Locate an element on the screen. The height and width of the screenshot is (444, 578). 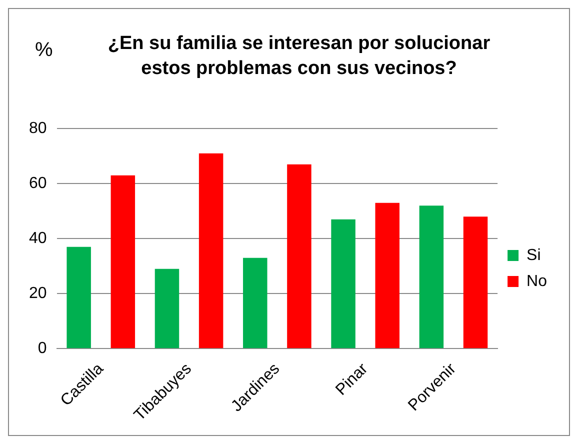
y-tick-label: 60 is located at coordinates (38, 183).